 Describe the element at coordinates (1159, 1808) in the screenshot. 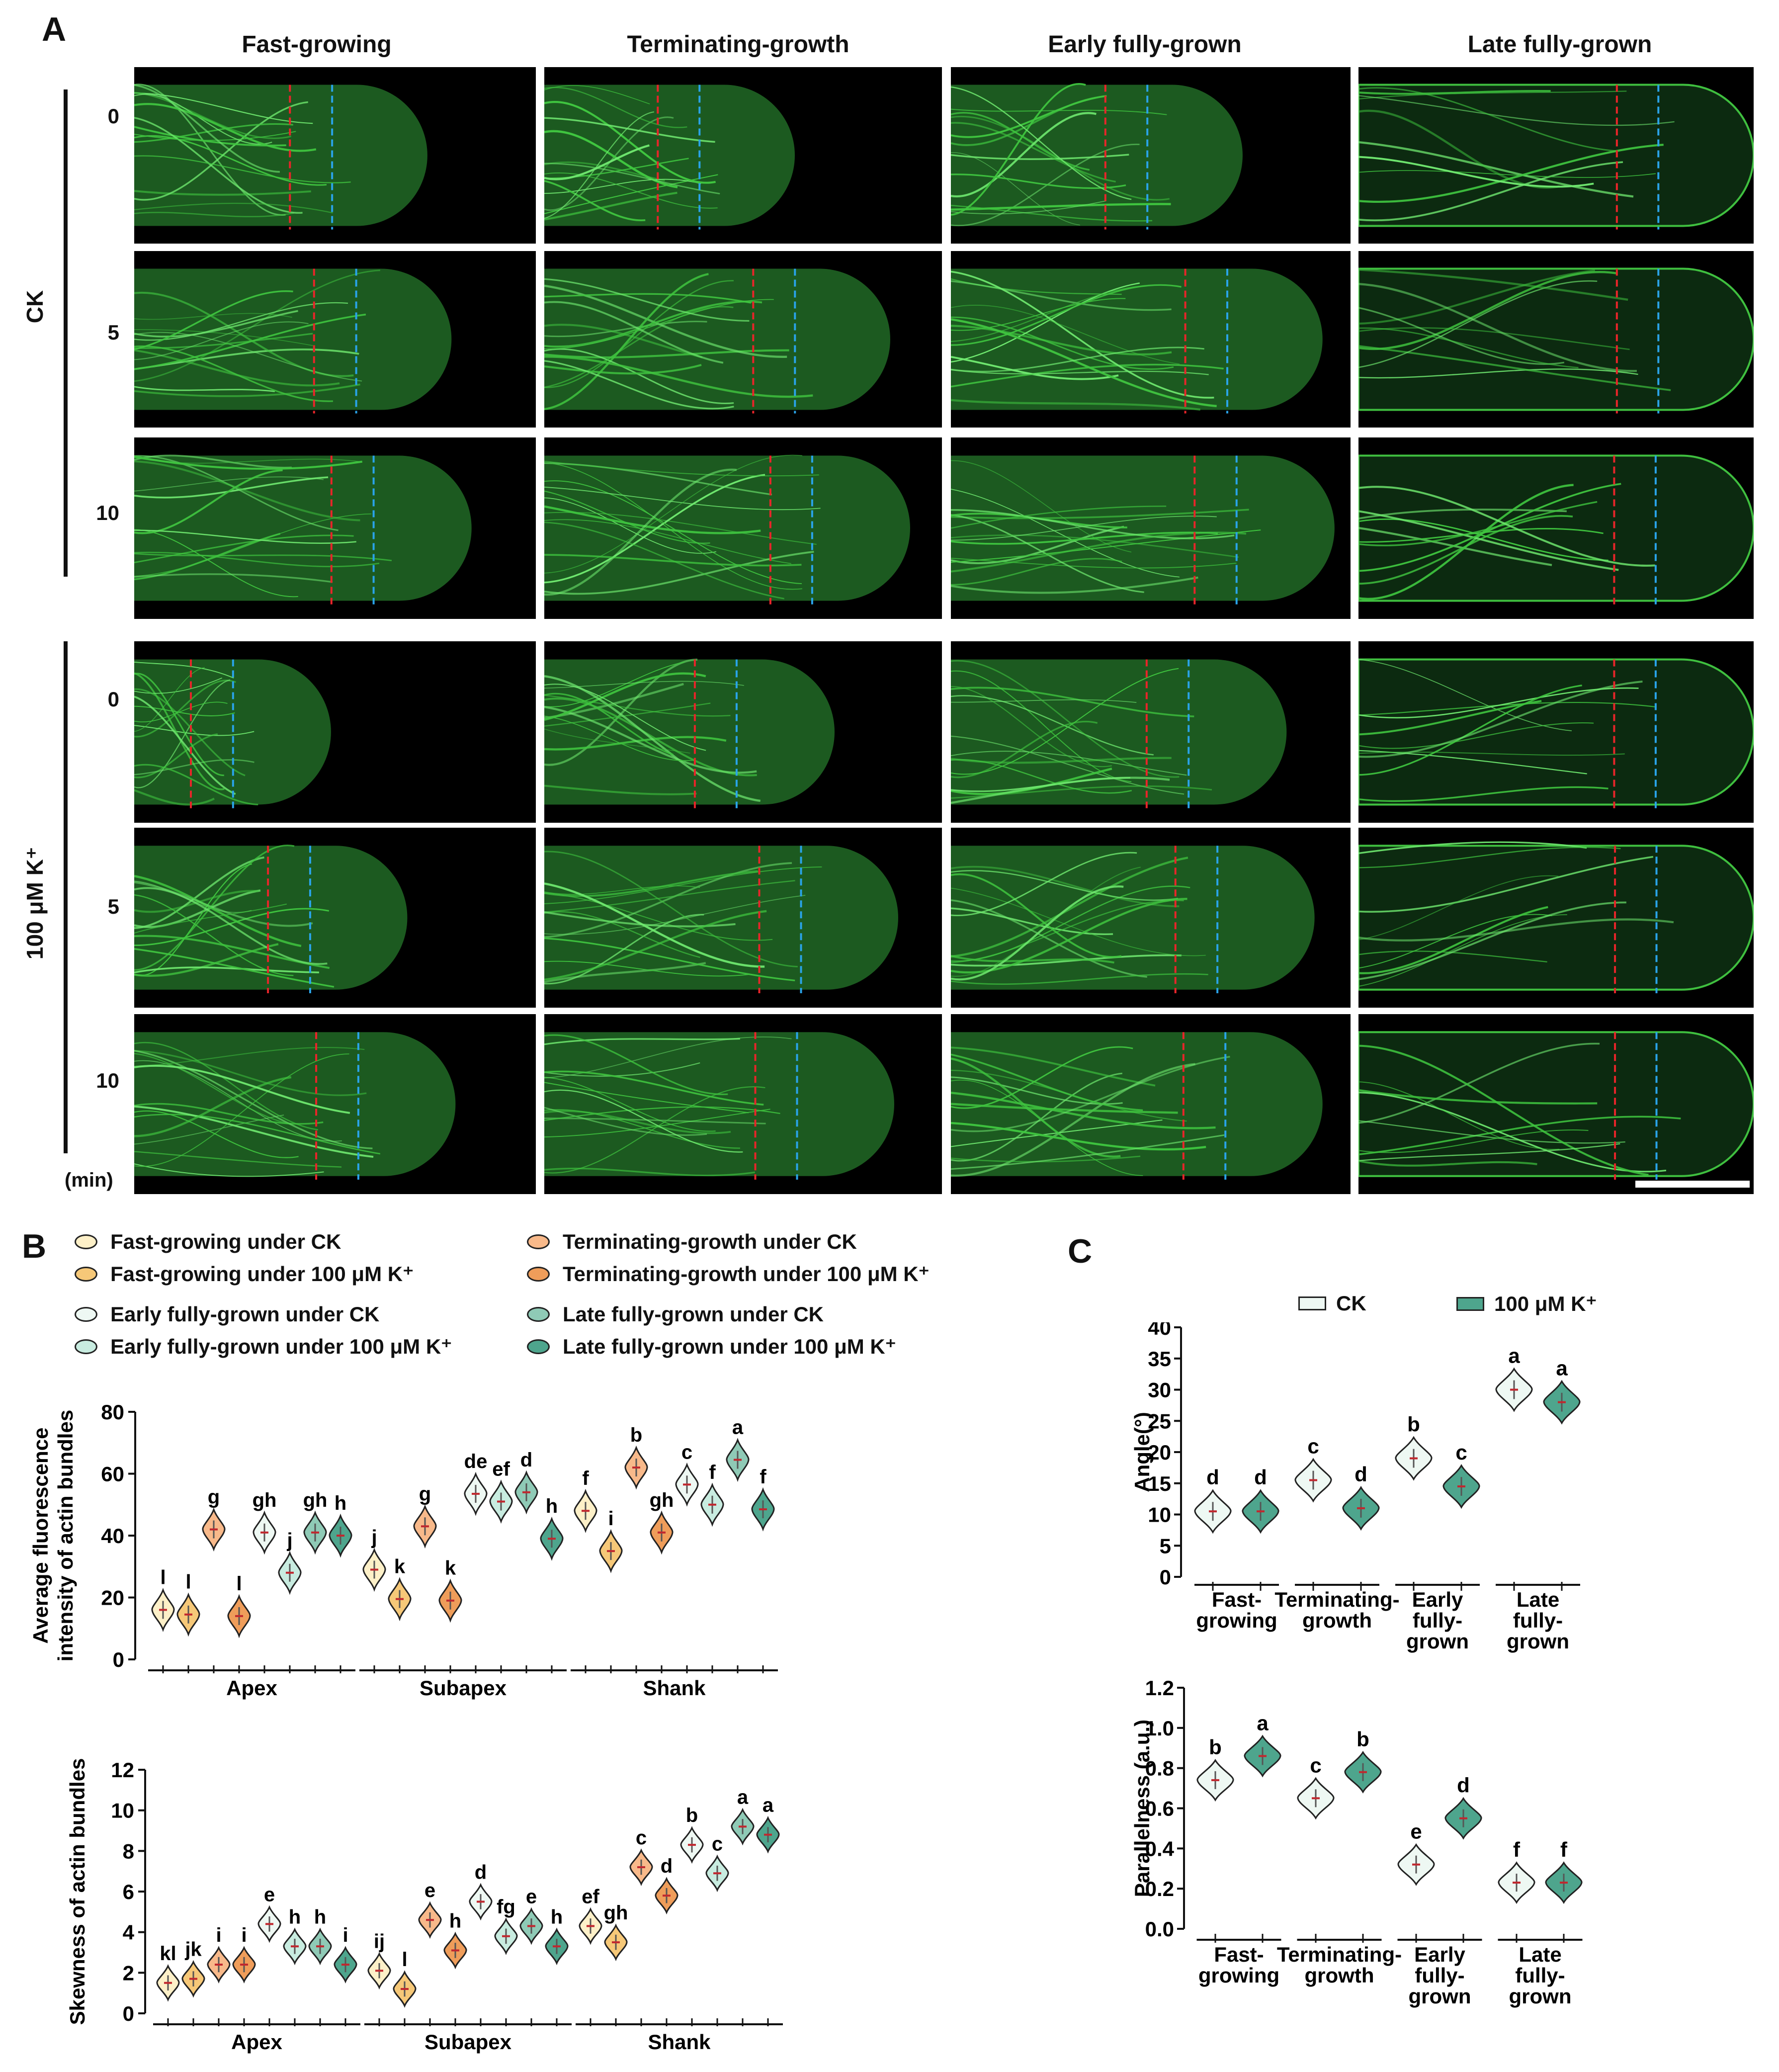

I see `y-tick-label: 0.6` at that location.